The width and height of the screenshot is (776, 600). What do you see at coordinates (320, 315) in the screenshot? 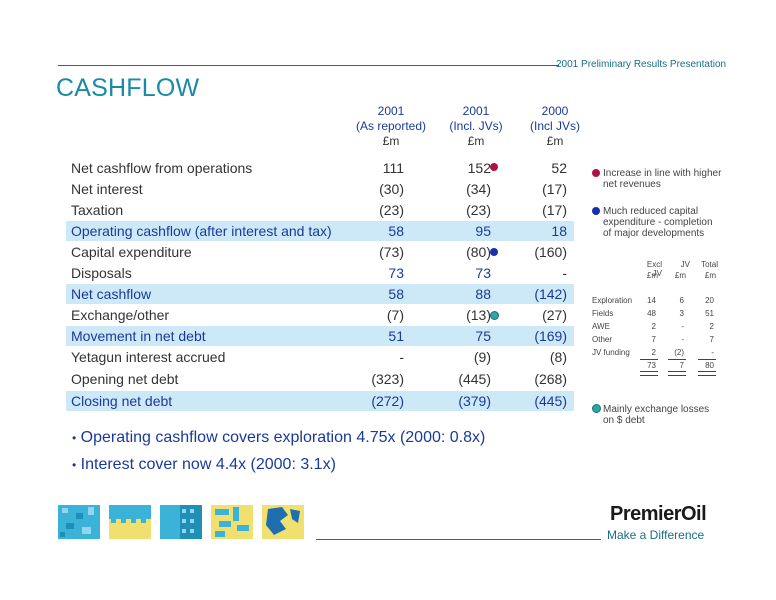
I see `table-row: Exchange/other (7) (13) (27)` at bounding box center [320, 315].